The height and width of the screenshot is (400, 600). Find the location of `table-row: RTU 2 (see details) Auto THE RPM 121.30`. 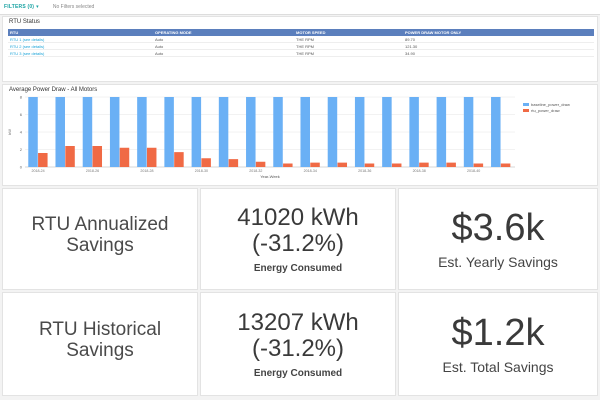

table-row: RTU 2 (see details) Auto THE RPM 121.30 is located at coordinates (301, 46).